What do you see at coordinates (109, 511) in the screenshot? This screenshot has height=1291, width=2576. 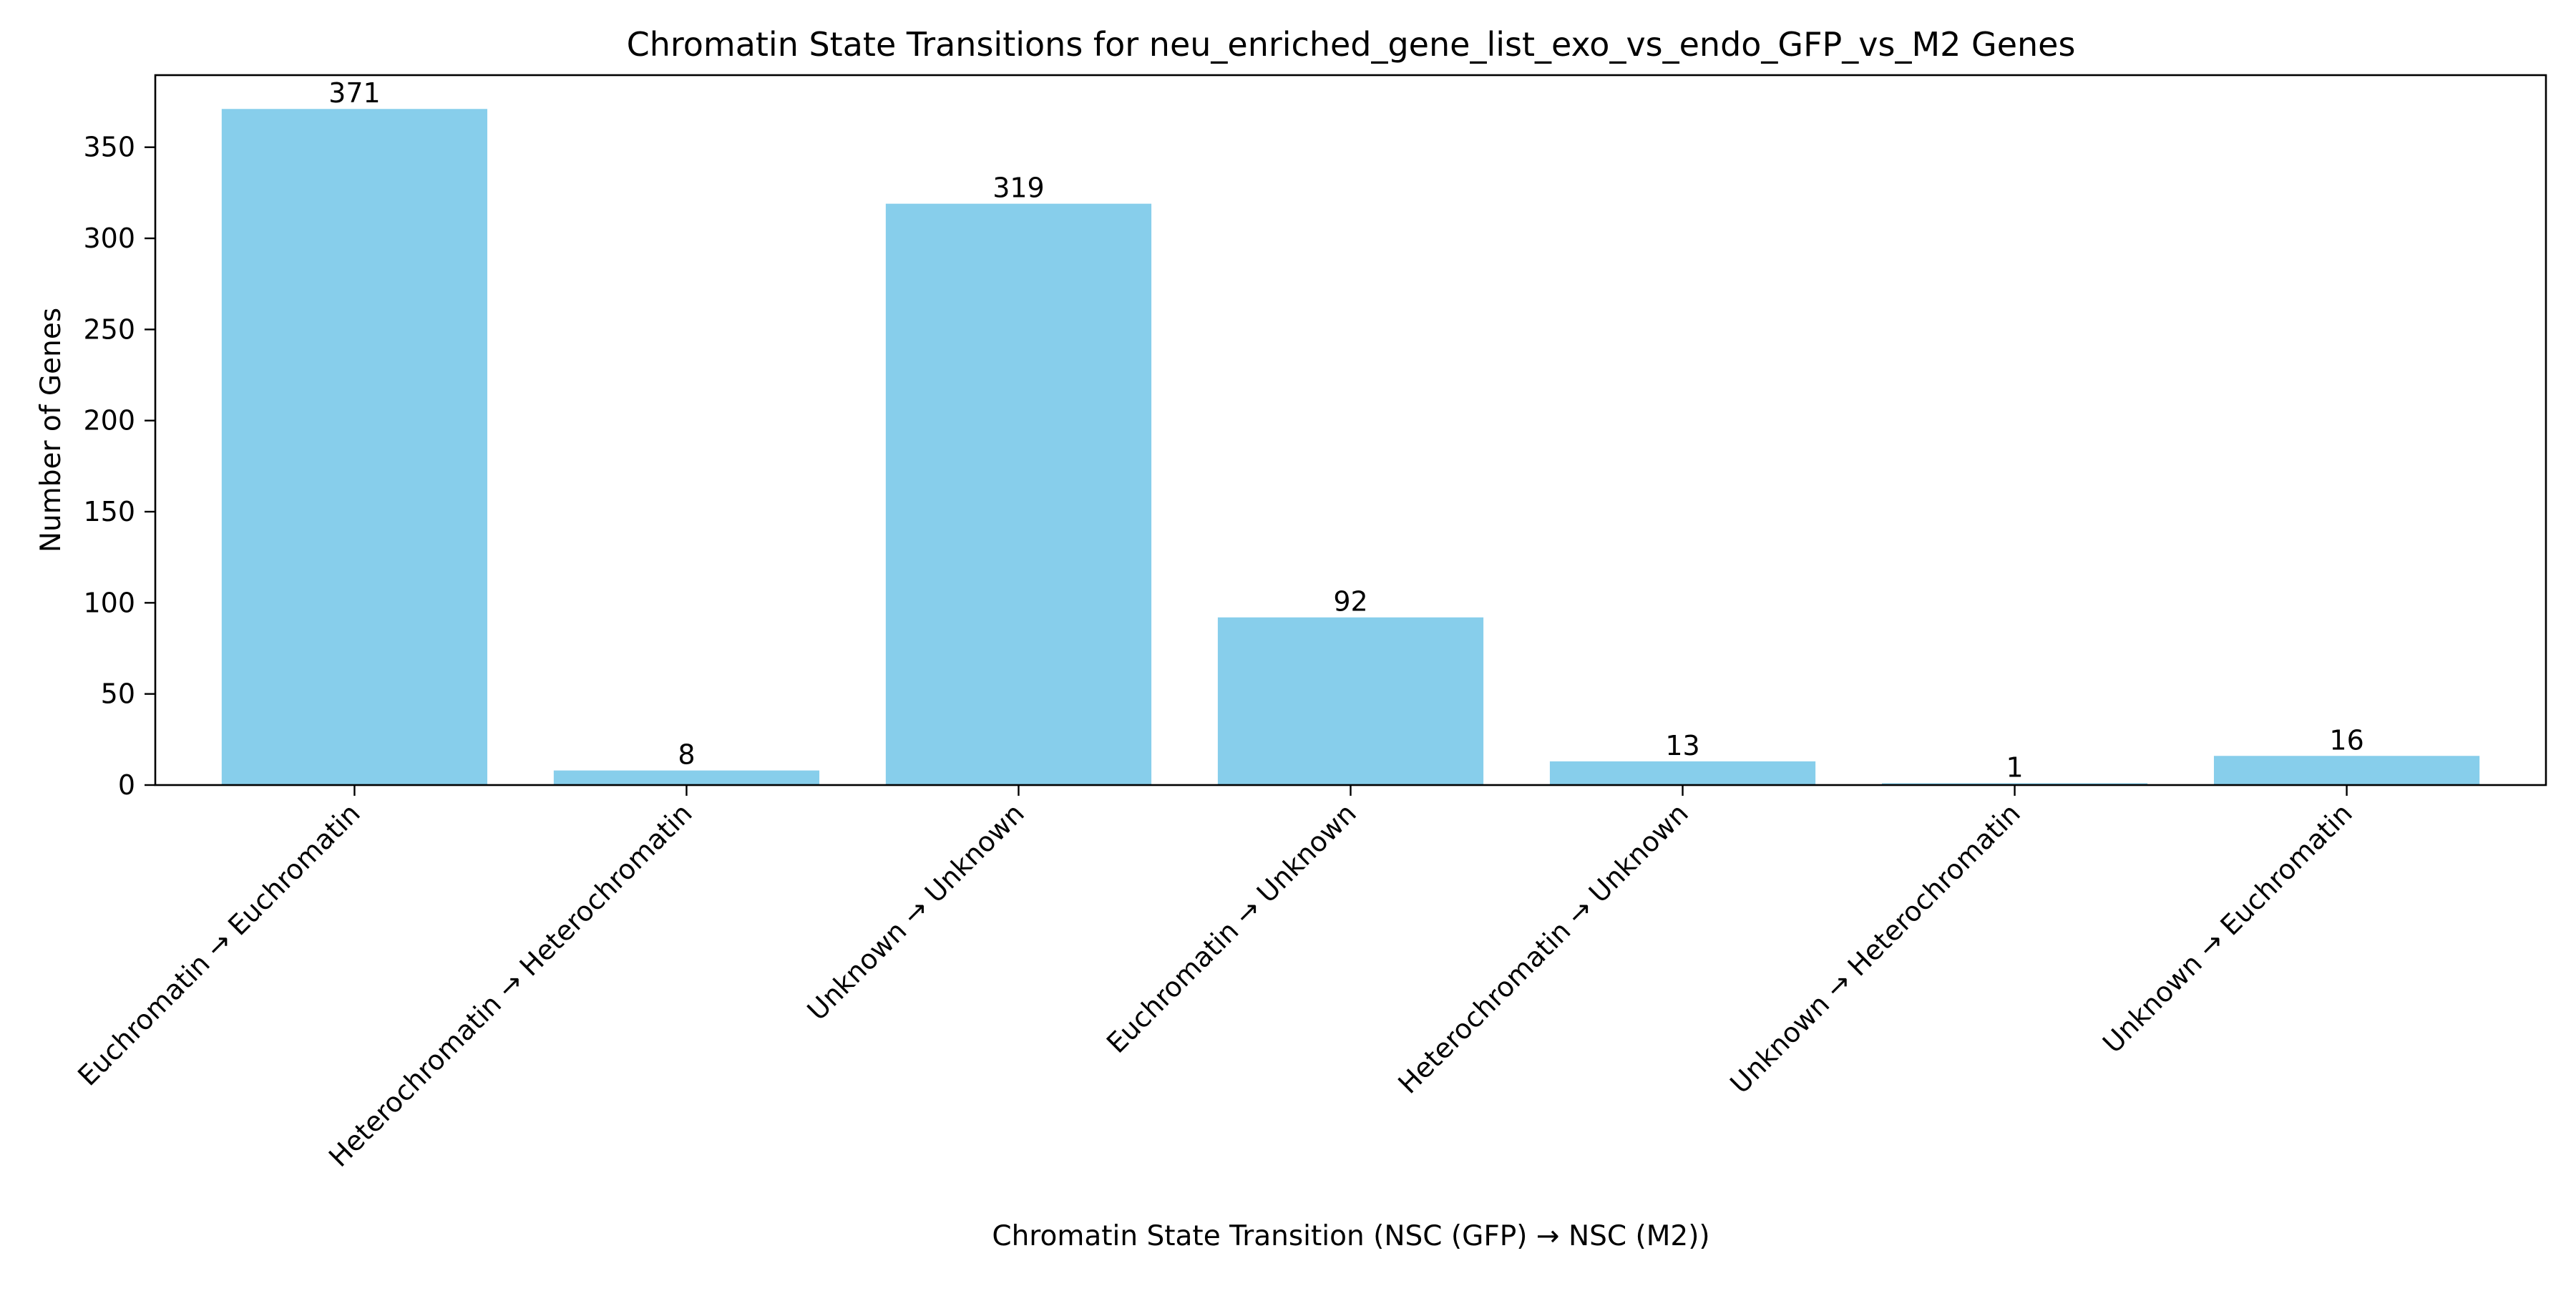 I see `y-tick-label-4: 150` at bounding box center [109, 511].